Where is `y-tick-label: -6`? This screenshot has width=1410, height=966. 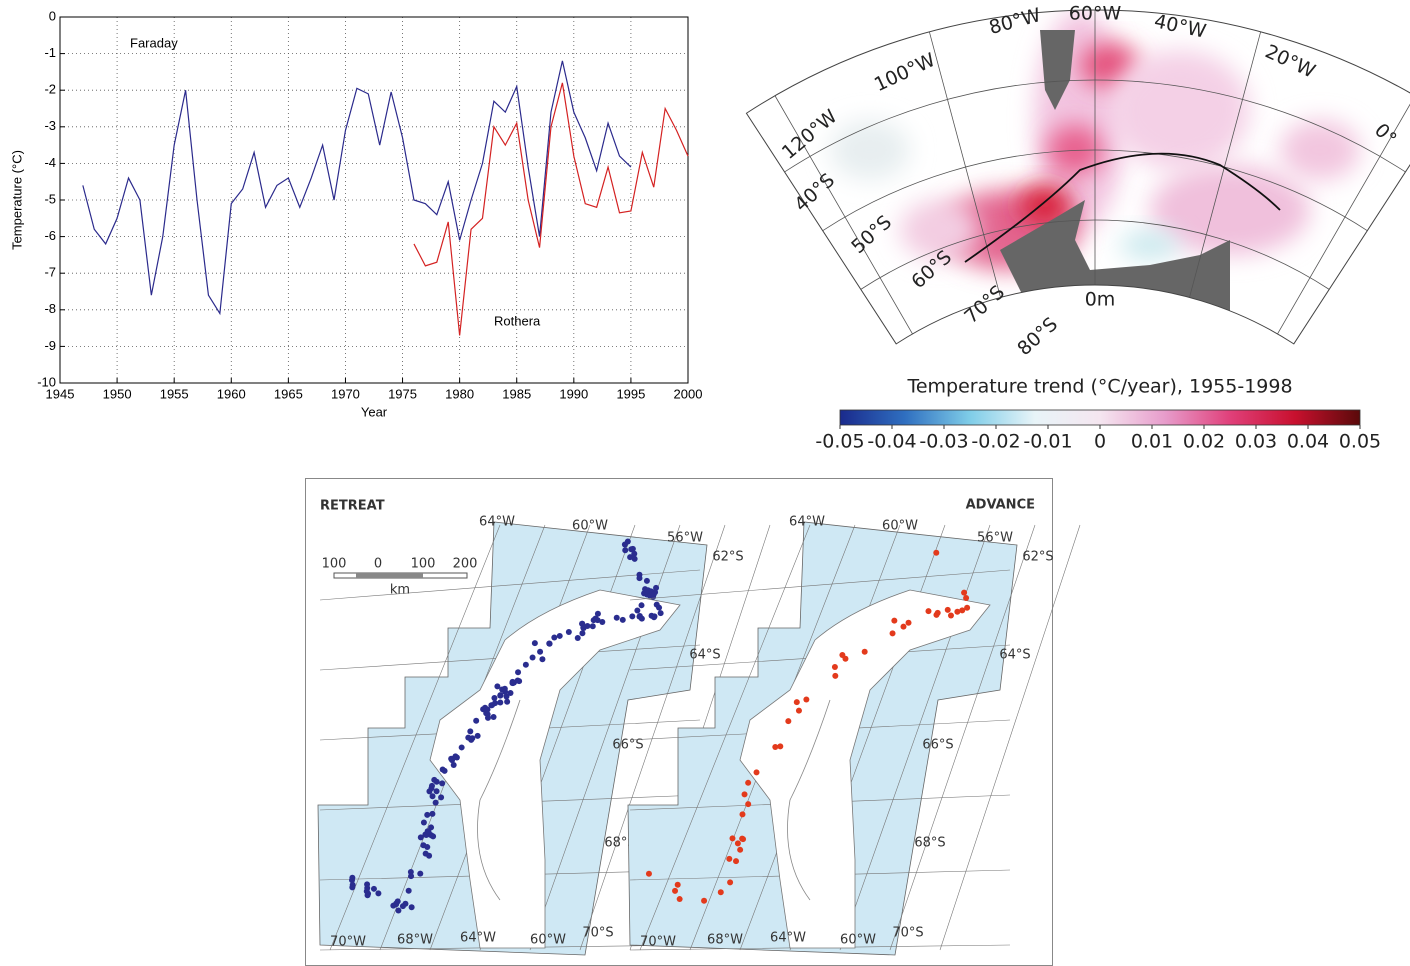
y-tick-label: -6 is located at coordinates (50, 235).